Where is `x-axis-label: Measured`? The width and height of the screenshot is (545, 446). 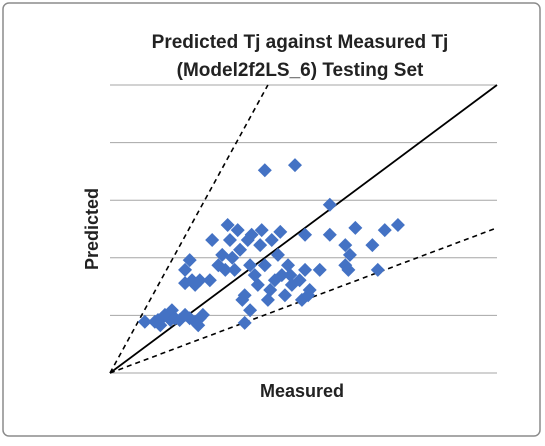
x-axis-label: Measured is located at coordinates (302, 391).